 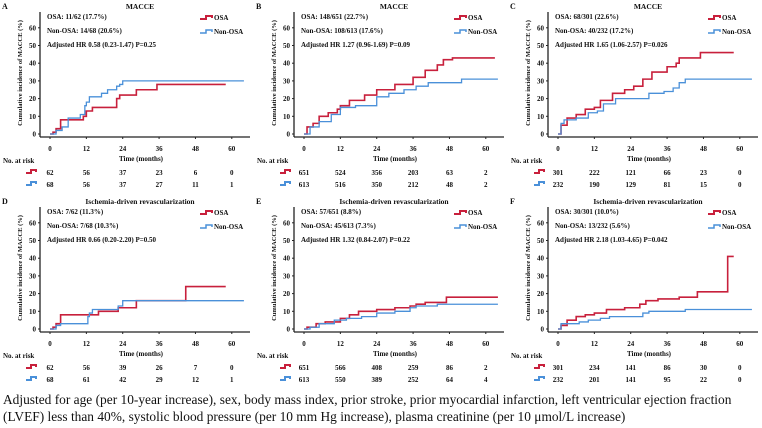 I want to click on risk-value: 201, so click(x=594, y=380).